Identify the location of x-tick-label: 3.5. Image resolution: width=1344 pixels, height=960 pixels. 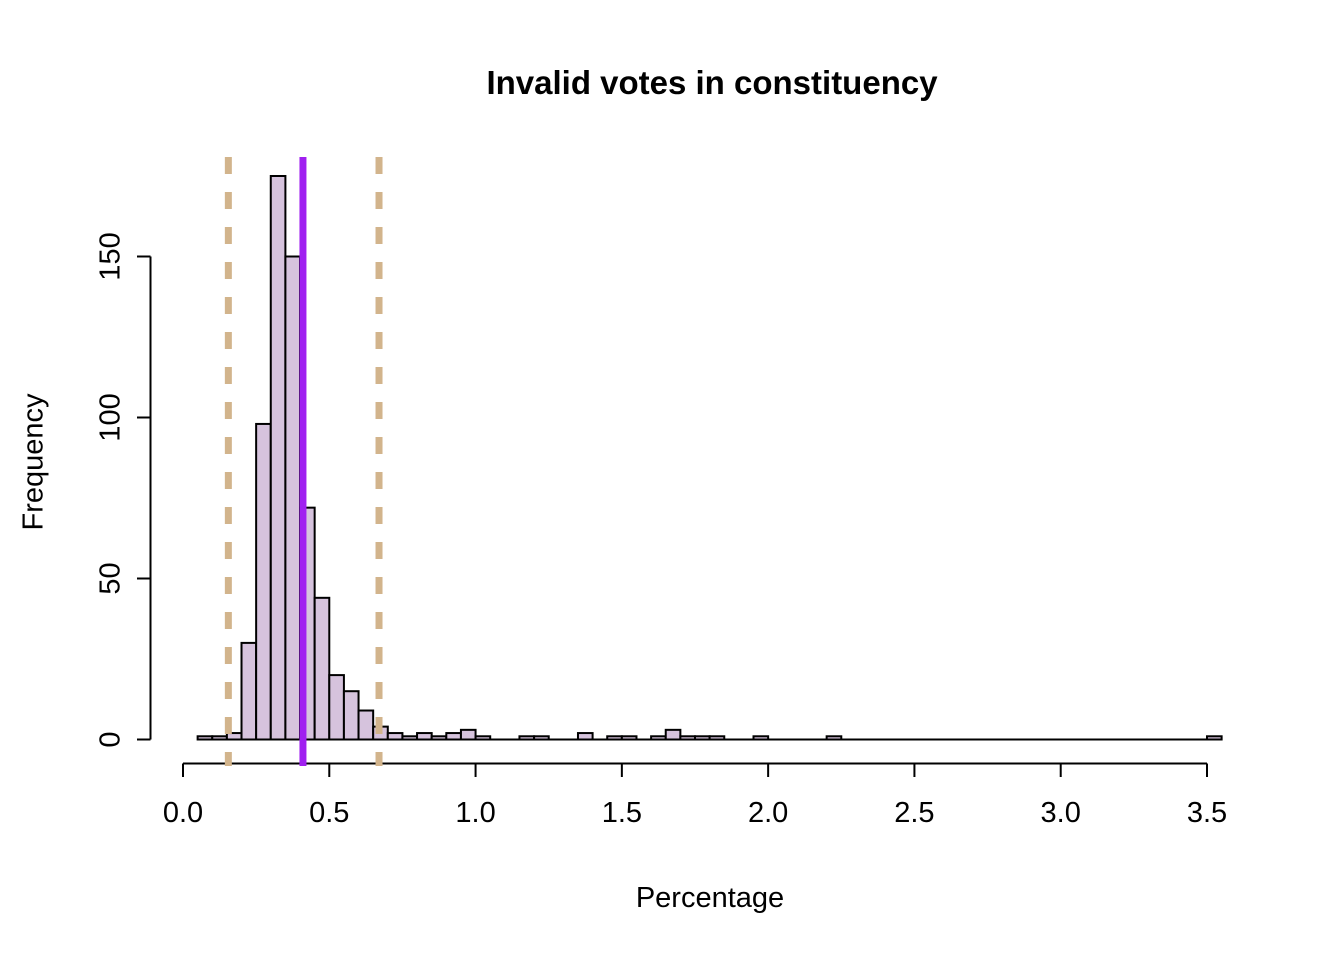
(1207, 813).